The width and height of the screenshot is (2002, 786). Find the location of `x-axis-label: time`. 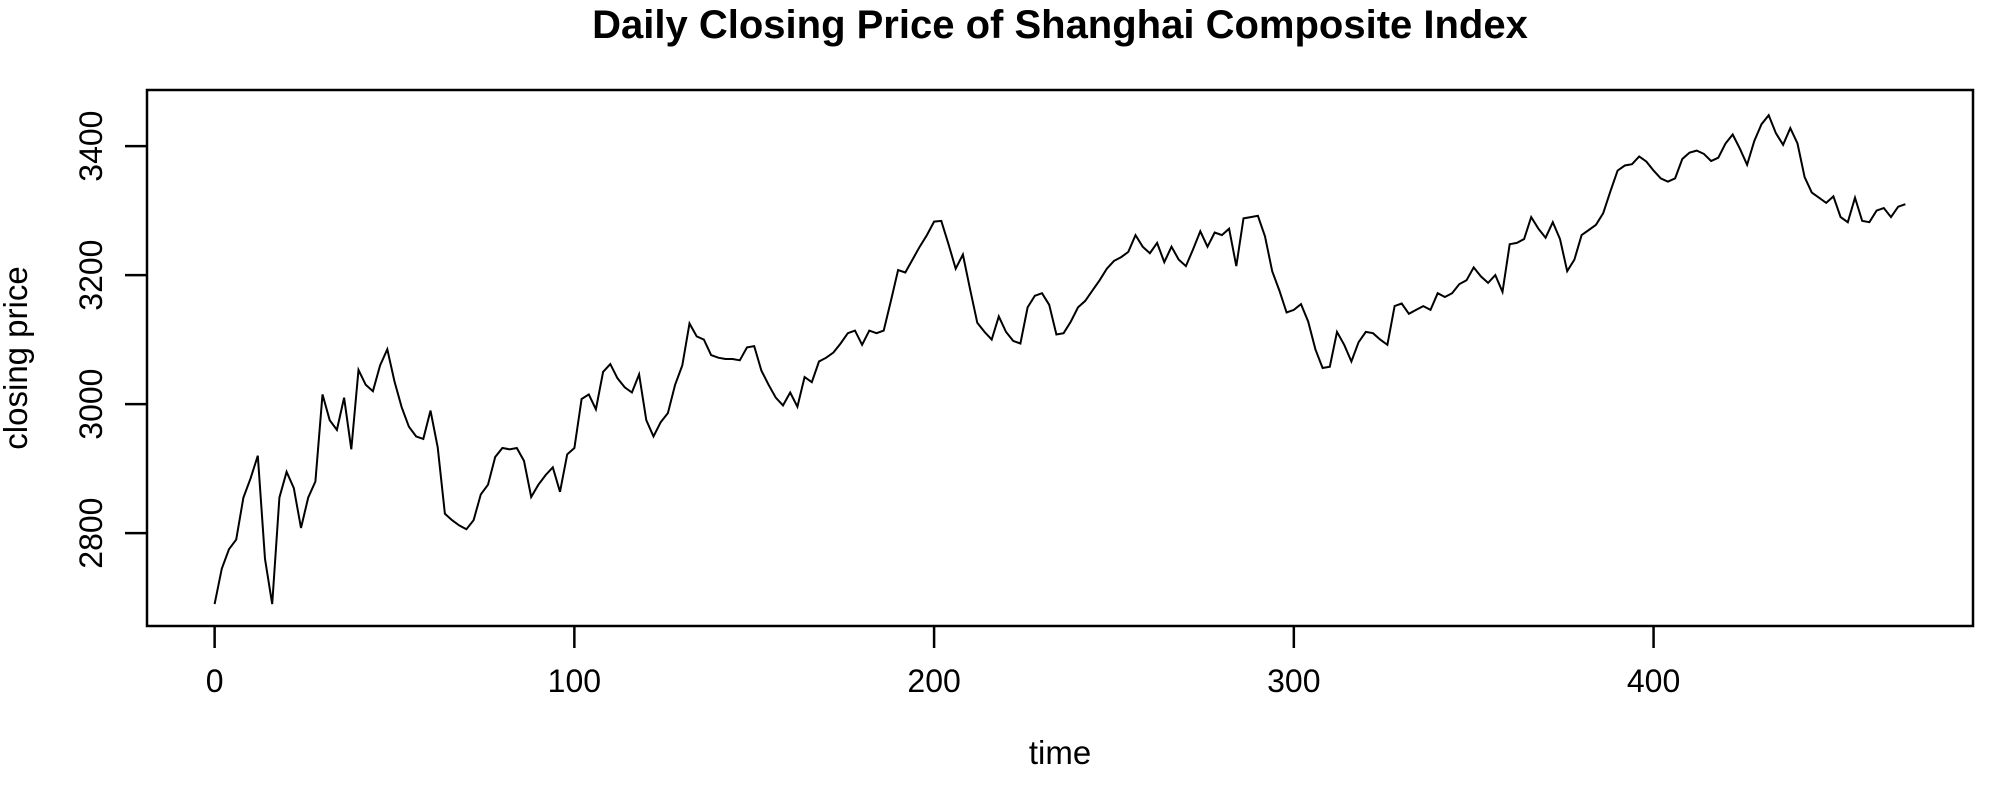

x-axis-label: time is located at coordinates (1060, 752).